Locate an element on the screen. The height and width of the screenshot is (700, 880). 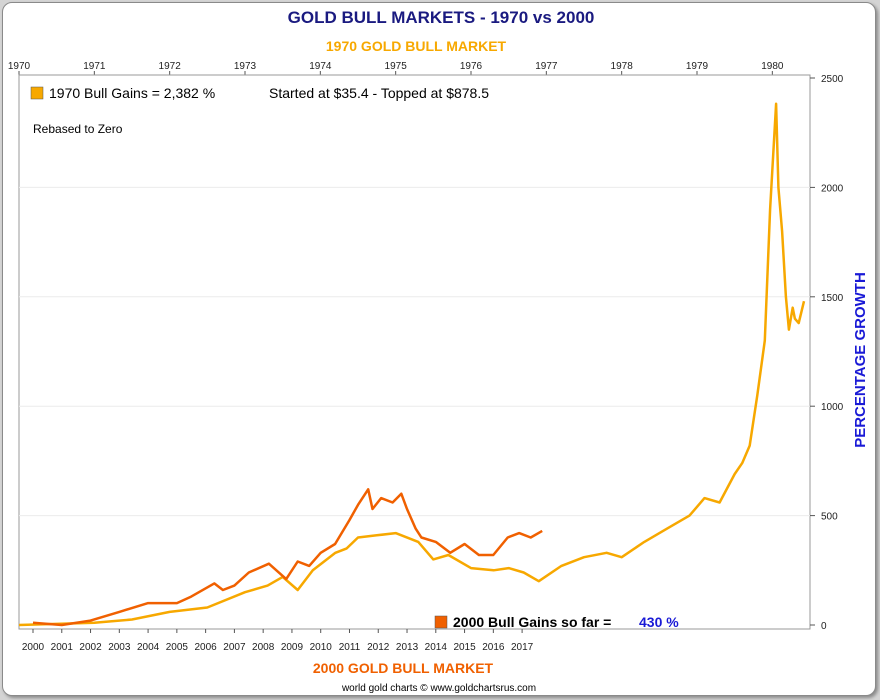
bottom-tick-label: 2000 is located at coordinates (33, 647).